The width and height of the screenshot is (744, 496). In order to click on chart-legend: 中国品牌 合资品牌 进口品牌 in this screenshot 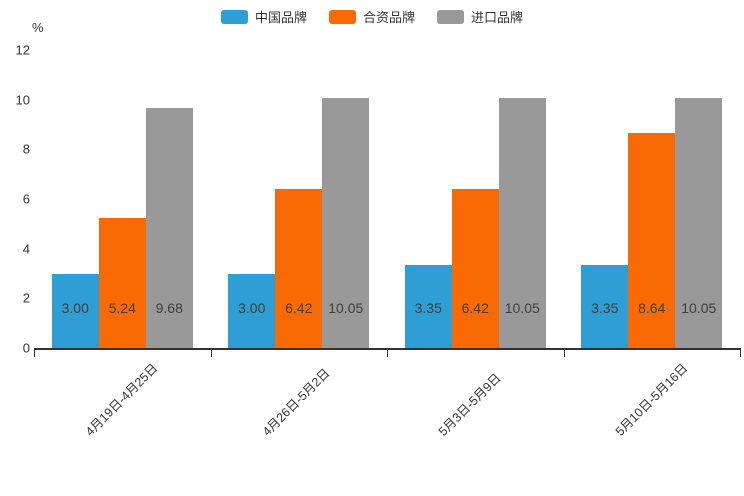, I will do `click(372, 17)`.